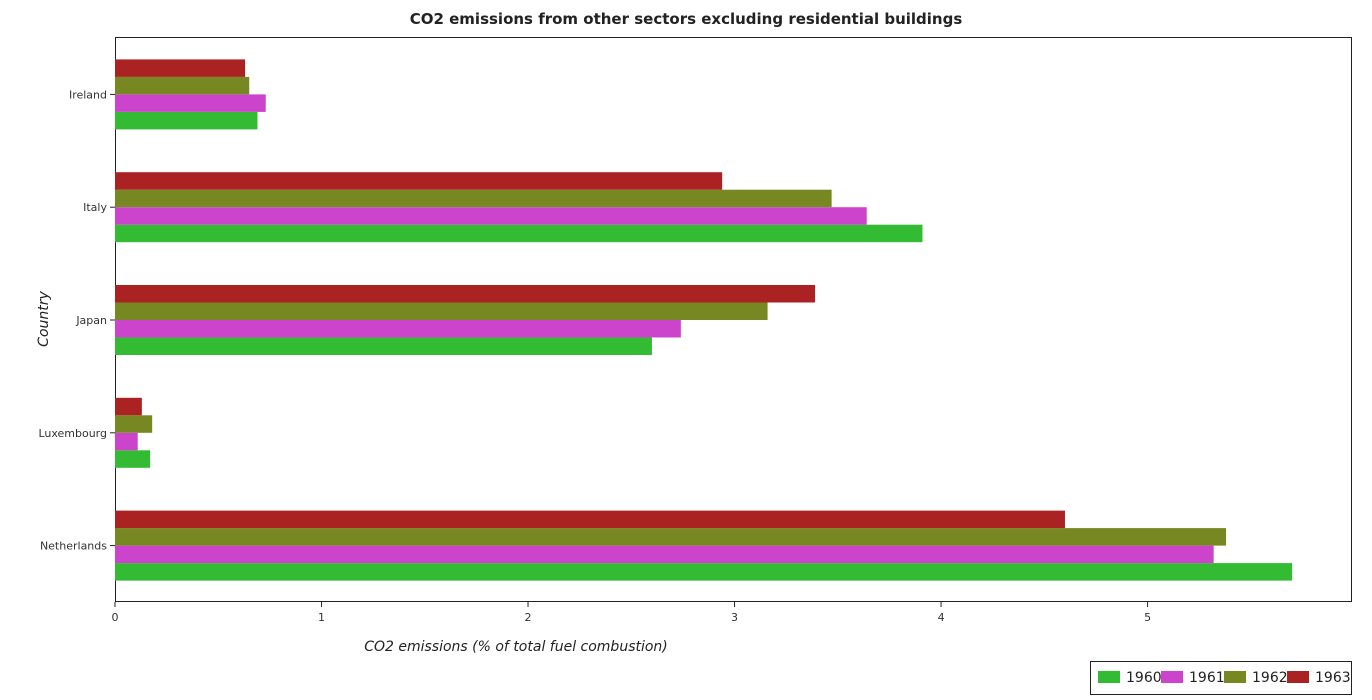 This screenshot has height=700, width=1372. I want to click on bar-japan-1962, so click(441, 311).